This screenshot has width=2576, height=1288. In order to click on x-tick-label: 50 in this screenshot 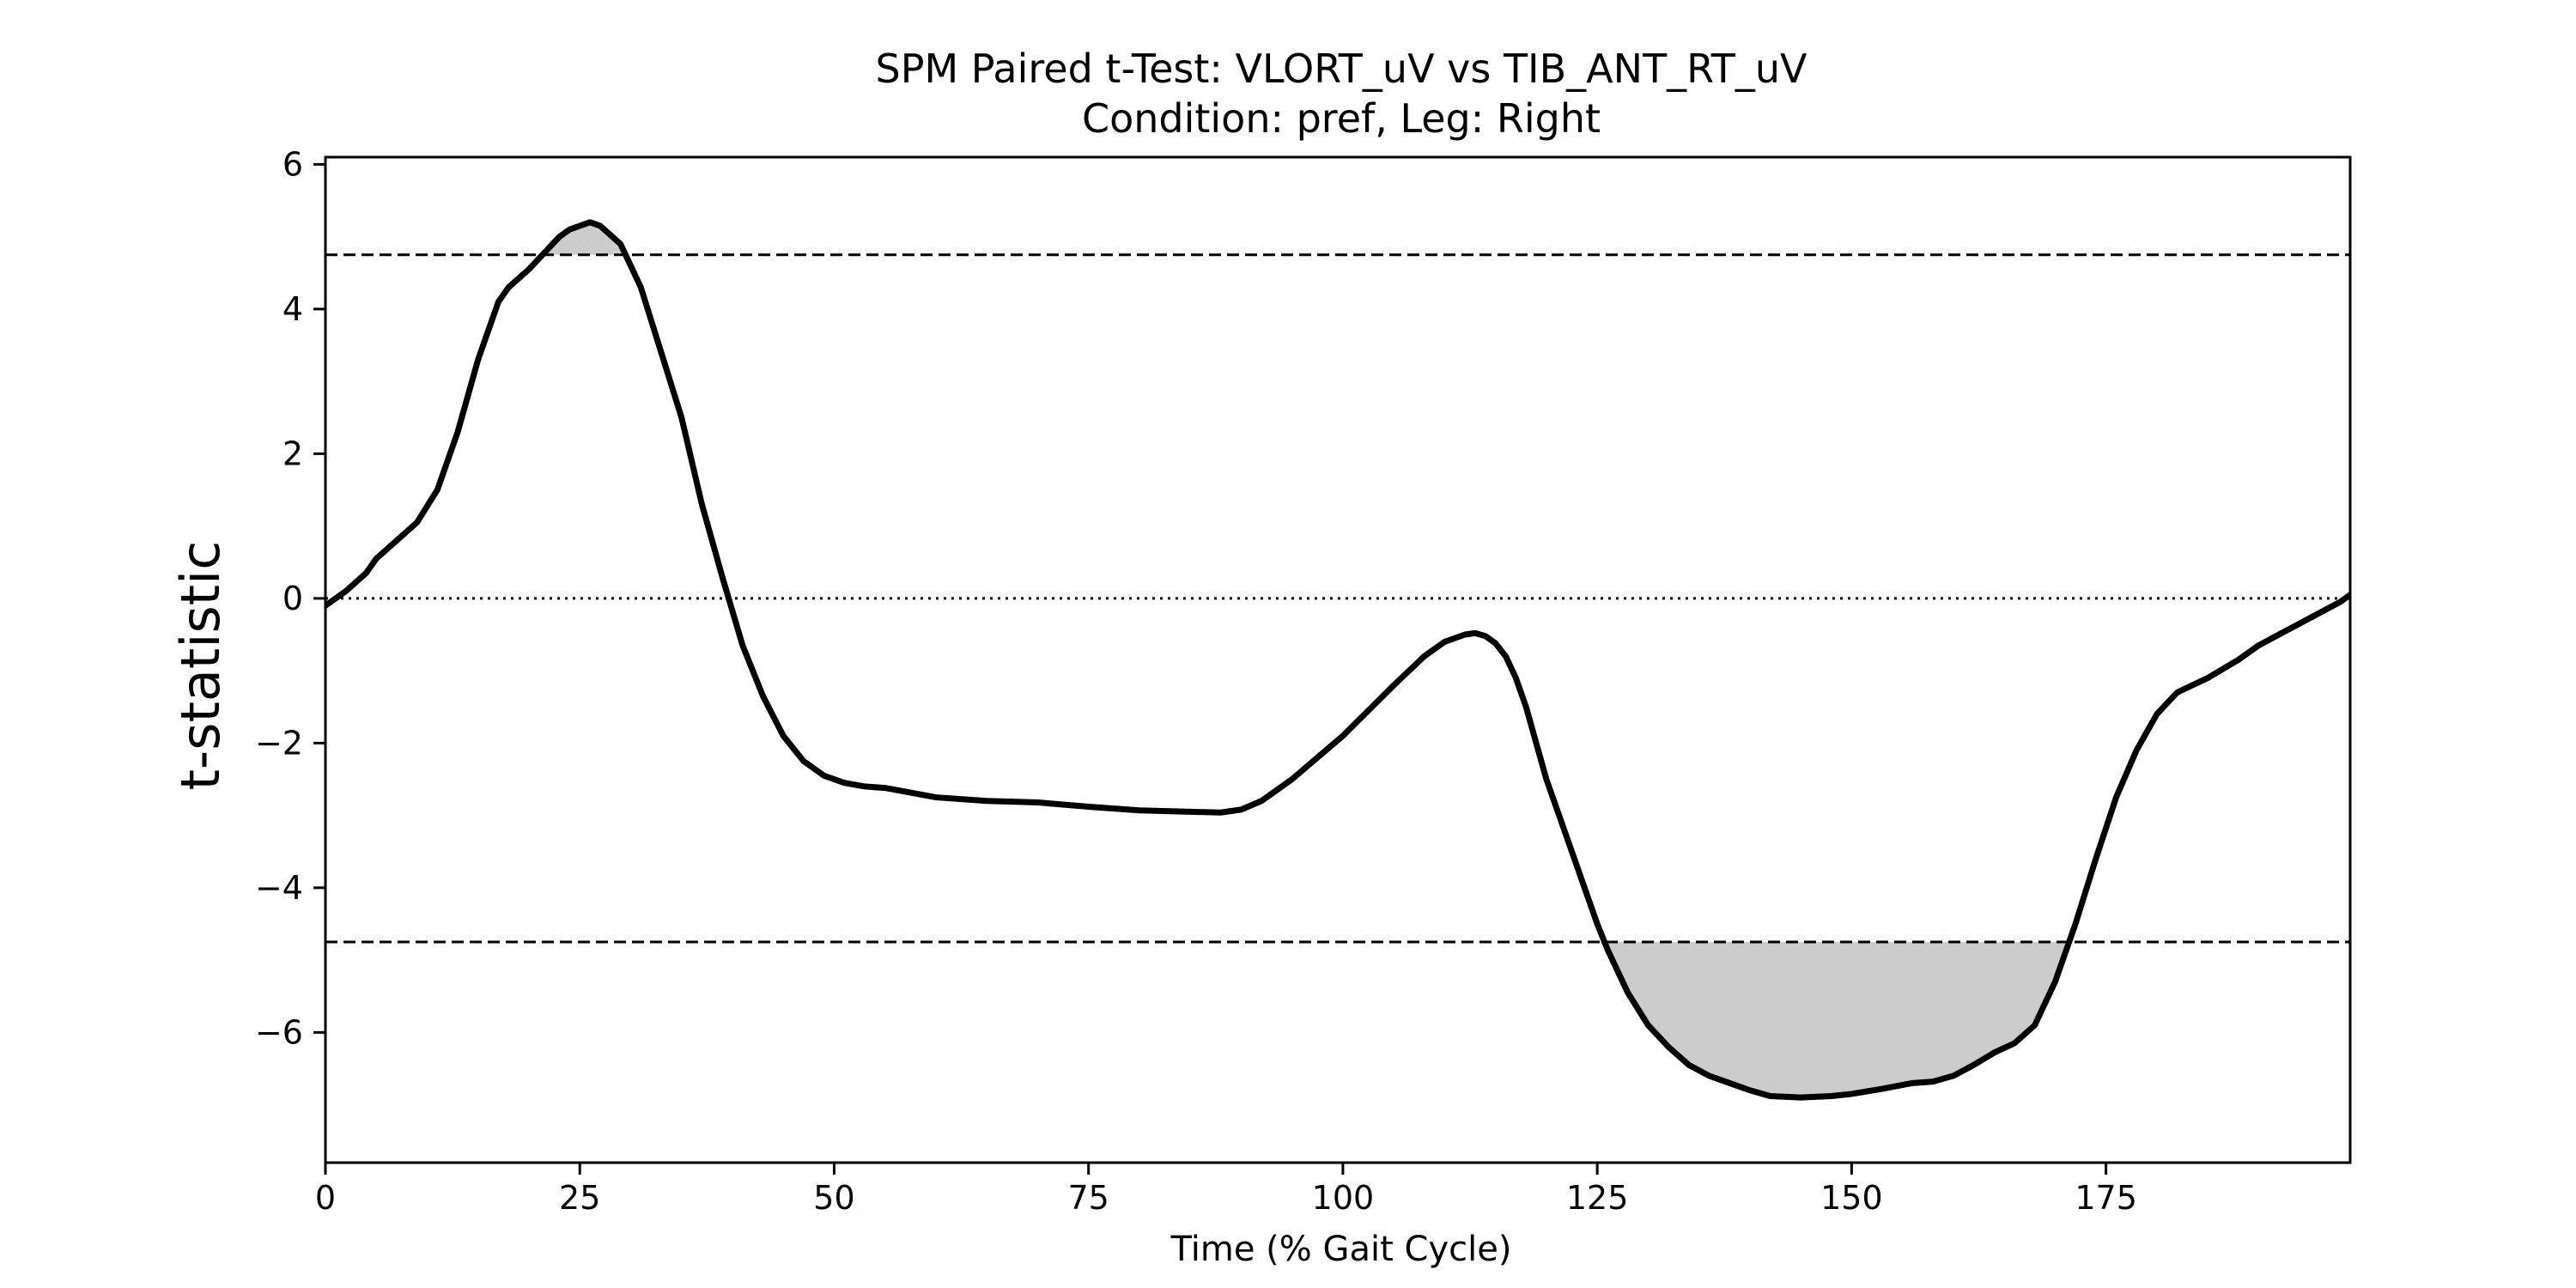, I will do `click(834, 1198)`.